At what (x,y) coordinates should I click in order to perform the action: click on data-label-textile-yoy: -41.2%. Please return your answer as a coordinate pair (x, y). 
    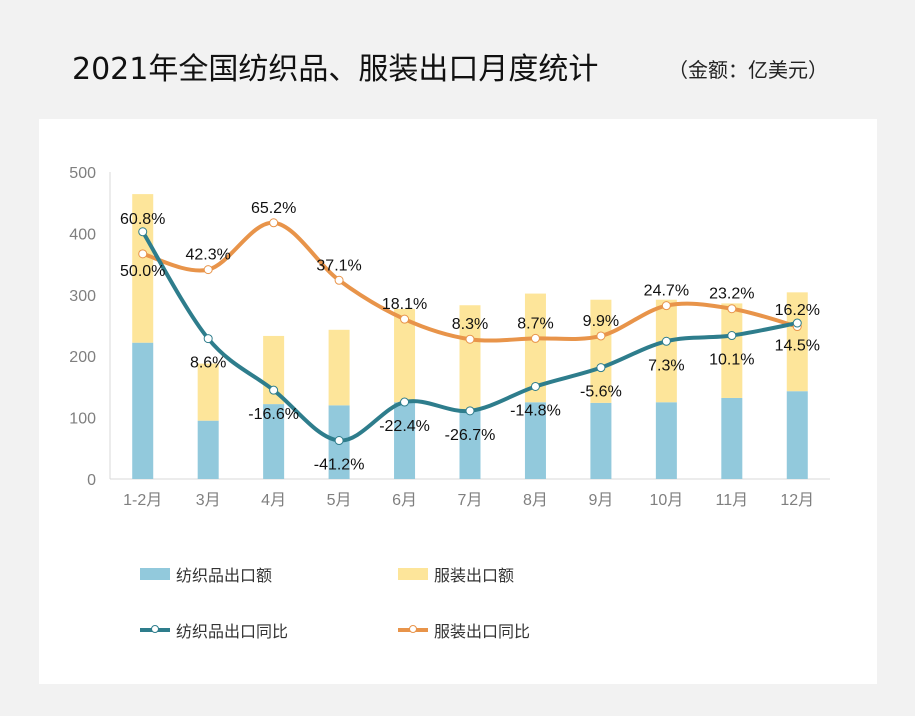
    Looking at the image, I should click on (339, 465).